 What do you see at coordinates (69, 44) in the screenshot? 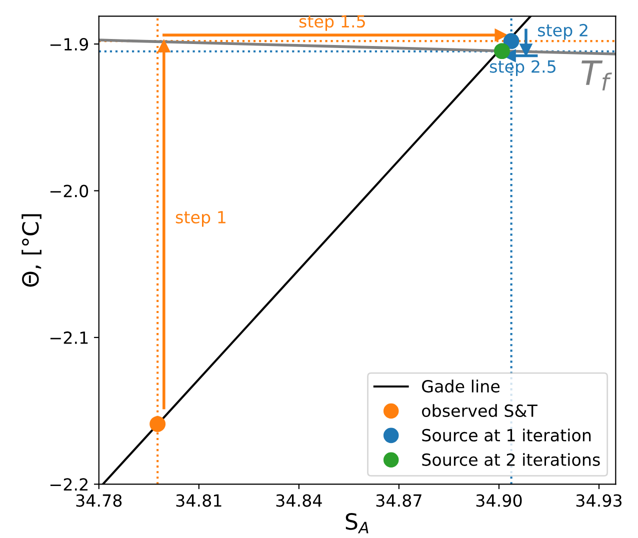
I see `y-tick-label: −1.9` at bounding box center [69, 44].